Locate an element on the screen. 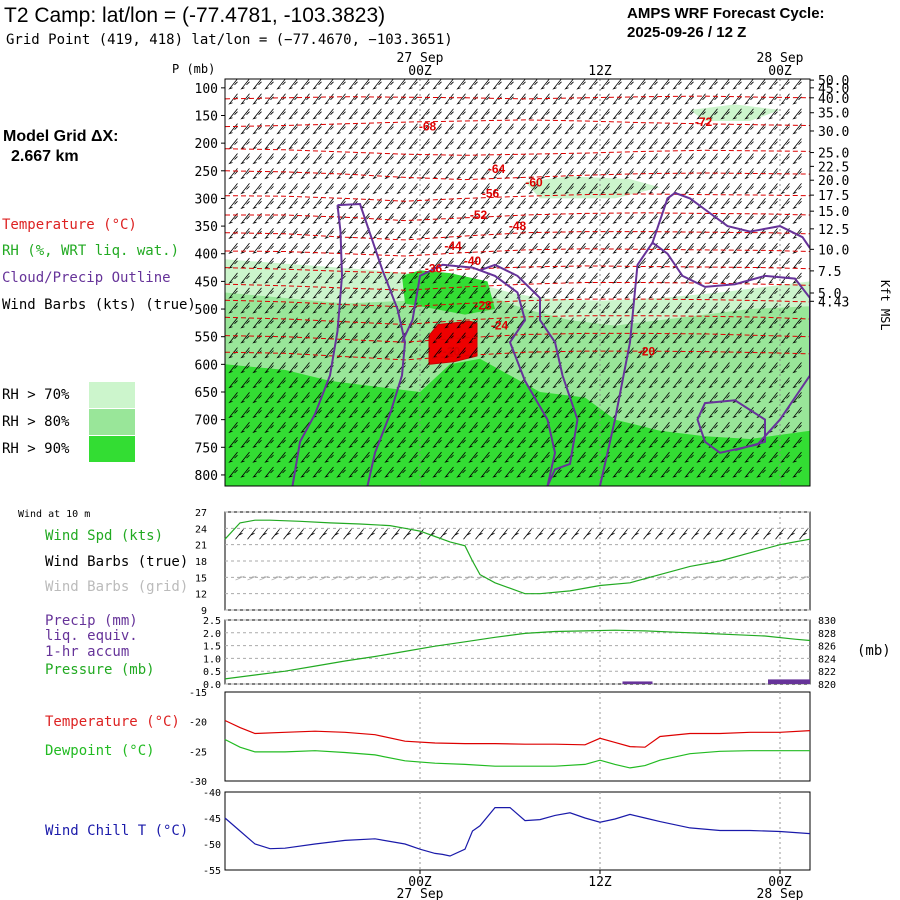 The image size is (900, 900). precip-tick-label: 1.0 is located at coordinates (212, 659).